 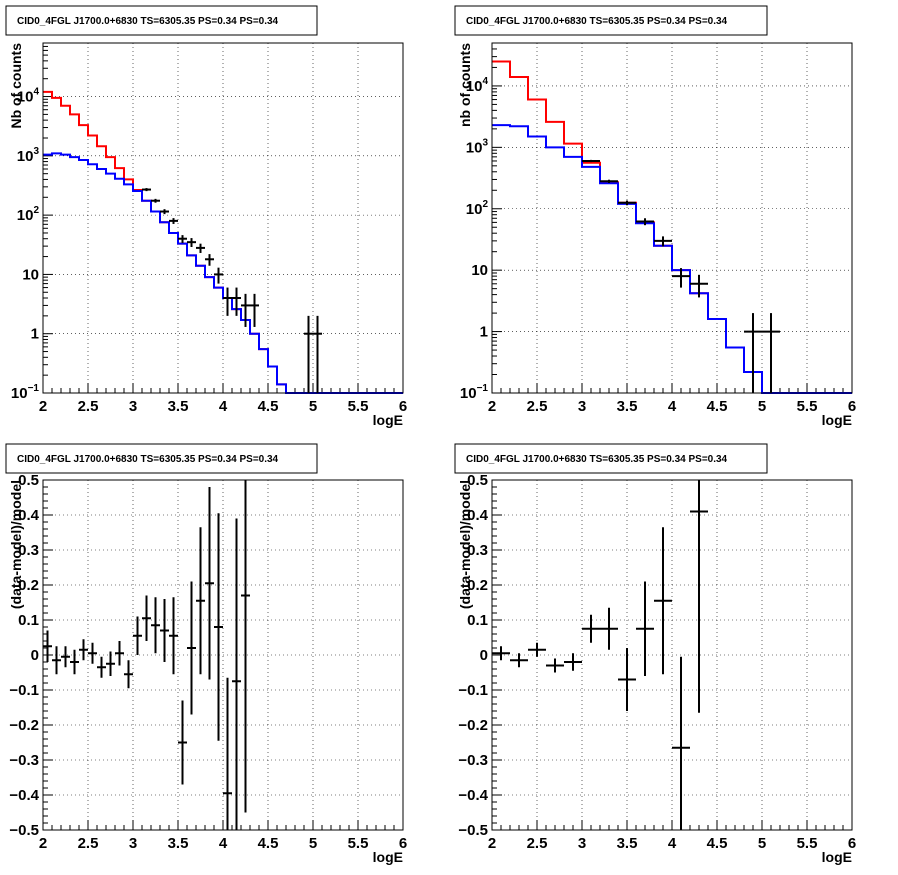 I want to click on y-axis-label: Nb of counts, so click(x=16, y=86).